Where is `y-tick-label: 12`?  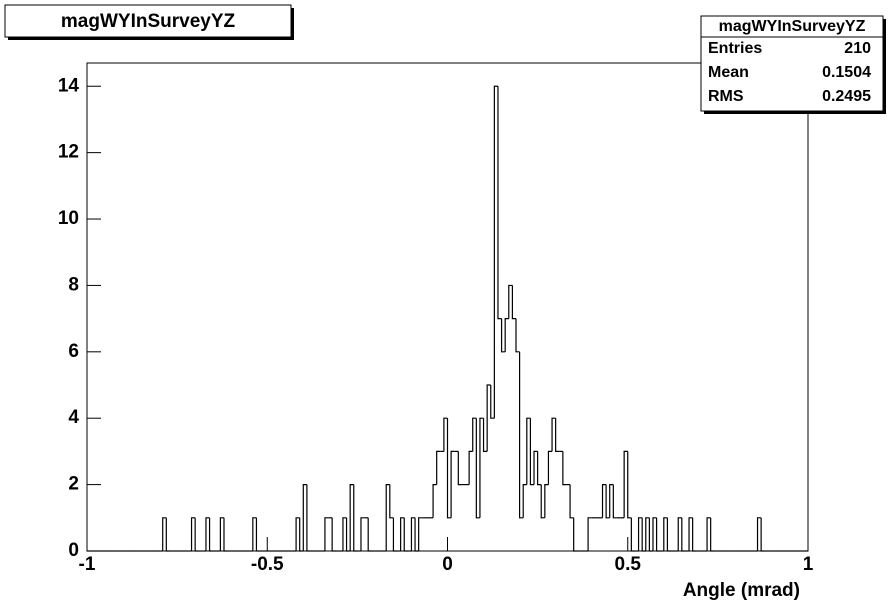
y-tick-label: 12 is located at coordinates (68, 152).